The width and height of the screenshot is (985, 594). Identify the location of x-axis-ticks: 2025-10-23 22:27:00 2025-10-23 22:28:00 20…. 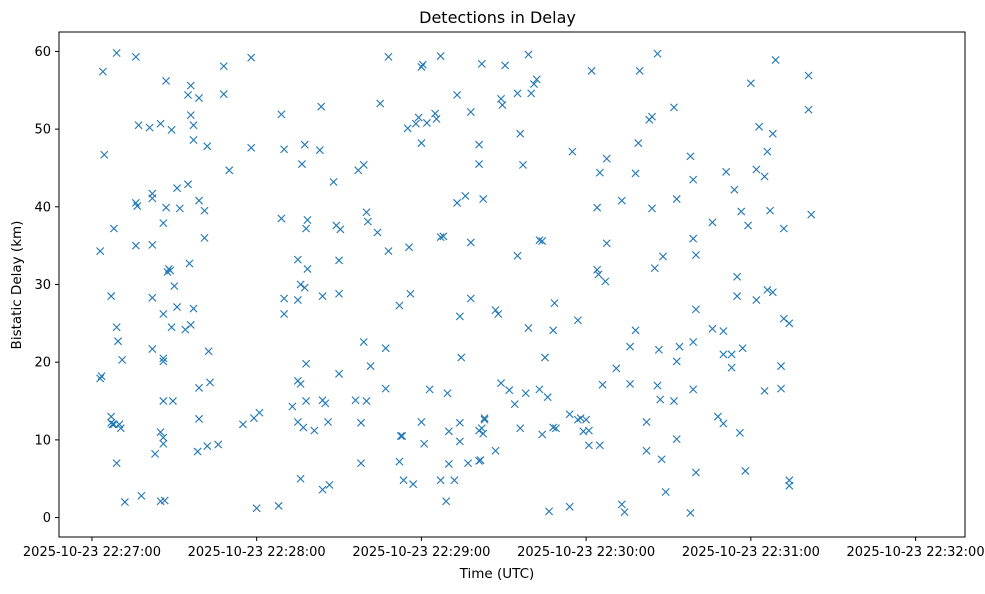
(504, 548).